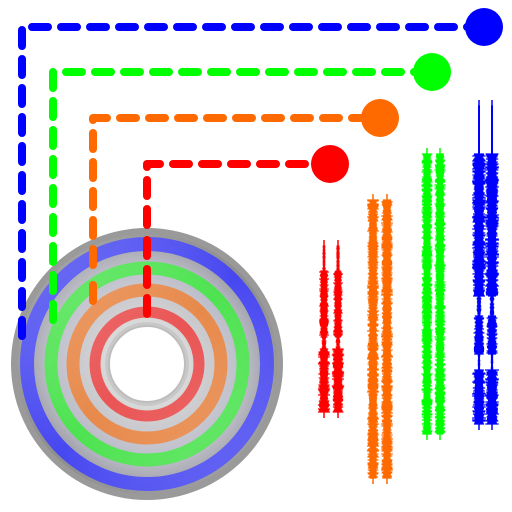 This screenshot has height=512, width=512. I want to click on red-connector-line, so click(238, 194).